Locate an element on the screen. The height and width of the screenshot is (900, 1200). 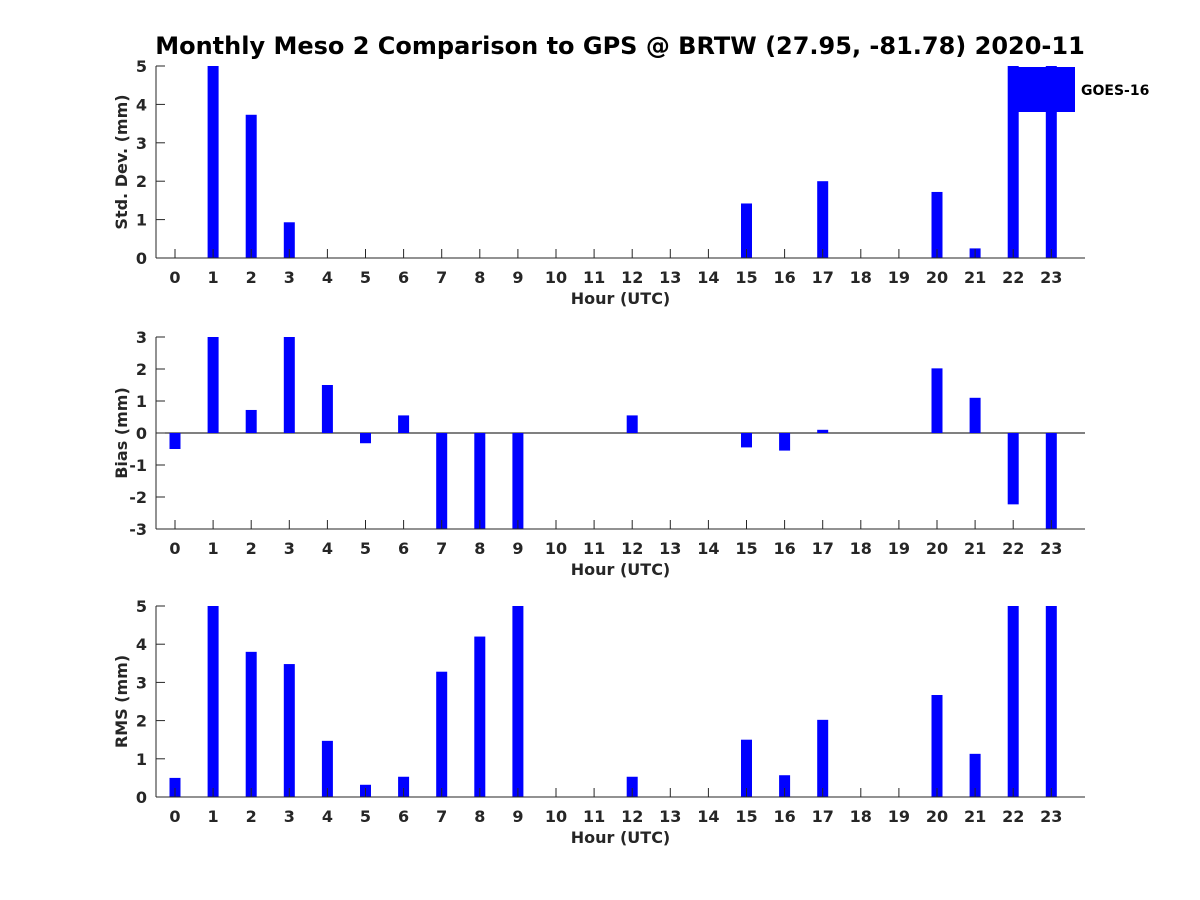
y-tick-label: -3 is located at coordinates (138, 529).